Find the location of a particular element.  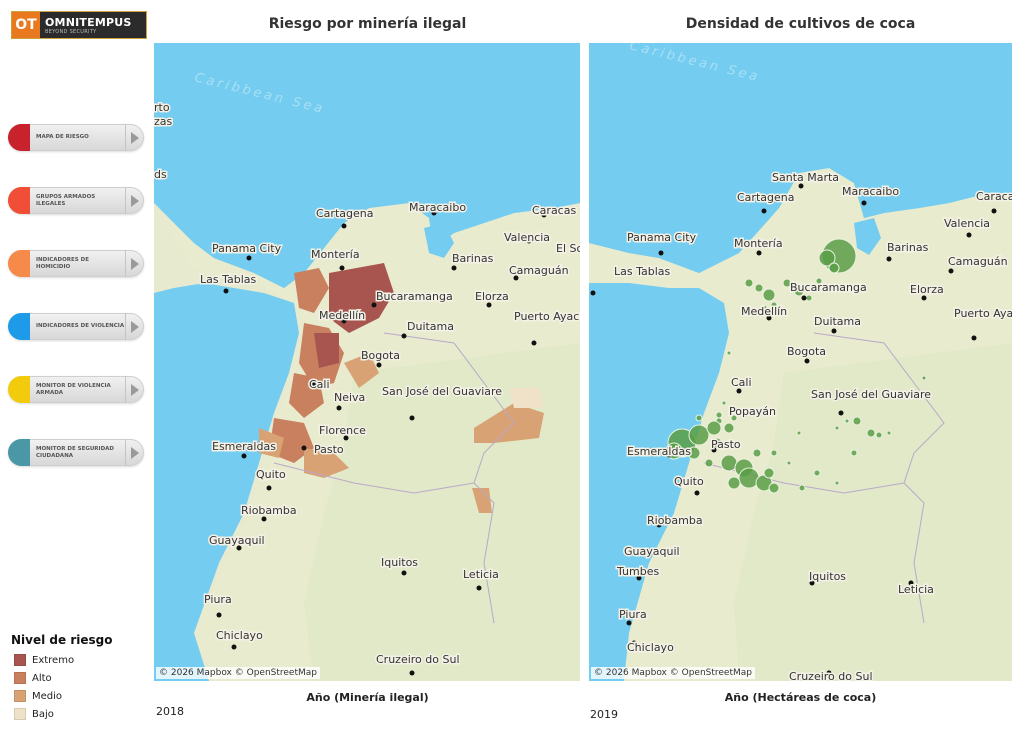

nav-label: INDICADORES DE HOMICIDIO is located at coordinates (62, 263).